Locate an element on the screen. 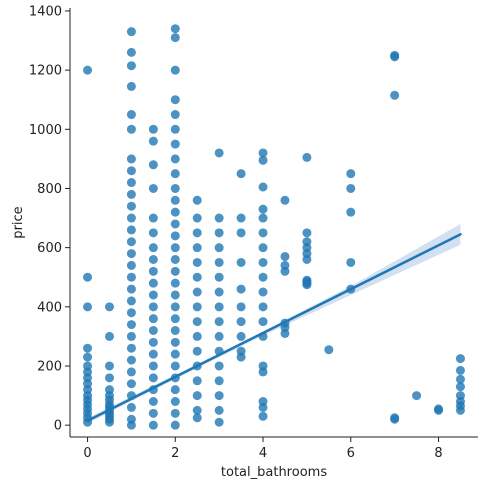  y-axis-label: price is located at coordinates (18, 222).